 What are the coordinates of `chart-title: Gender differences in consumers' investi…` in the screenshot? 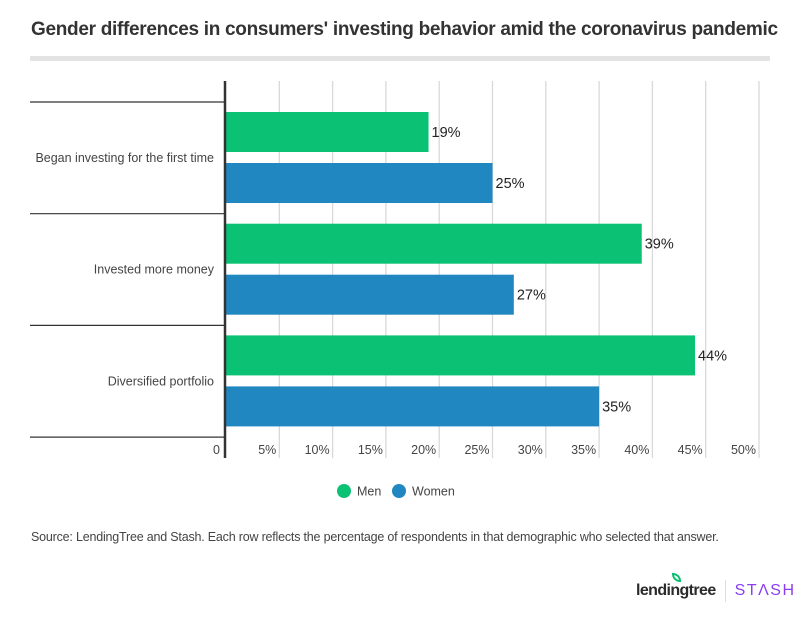 It's located at (404, 29).